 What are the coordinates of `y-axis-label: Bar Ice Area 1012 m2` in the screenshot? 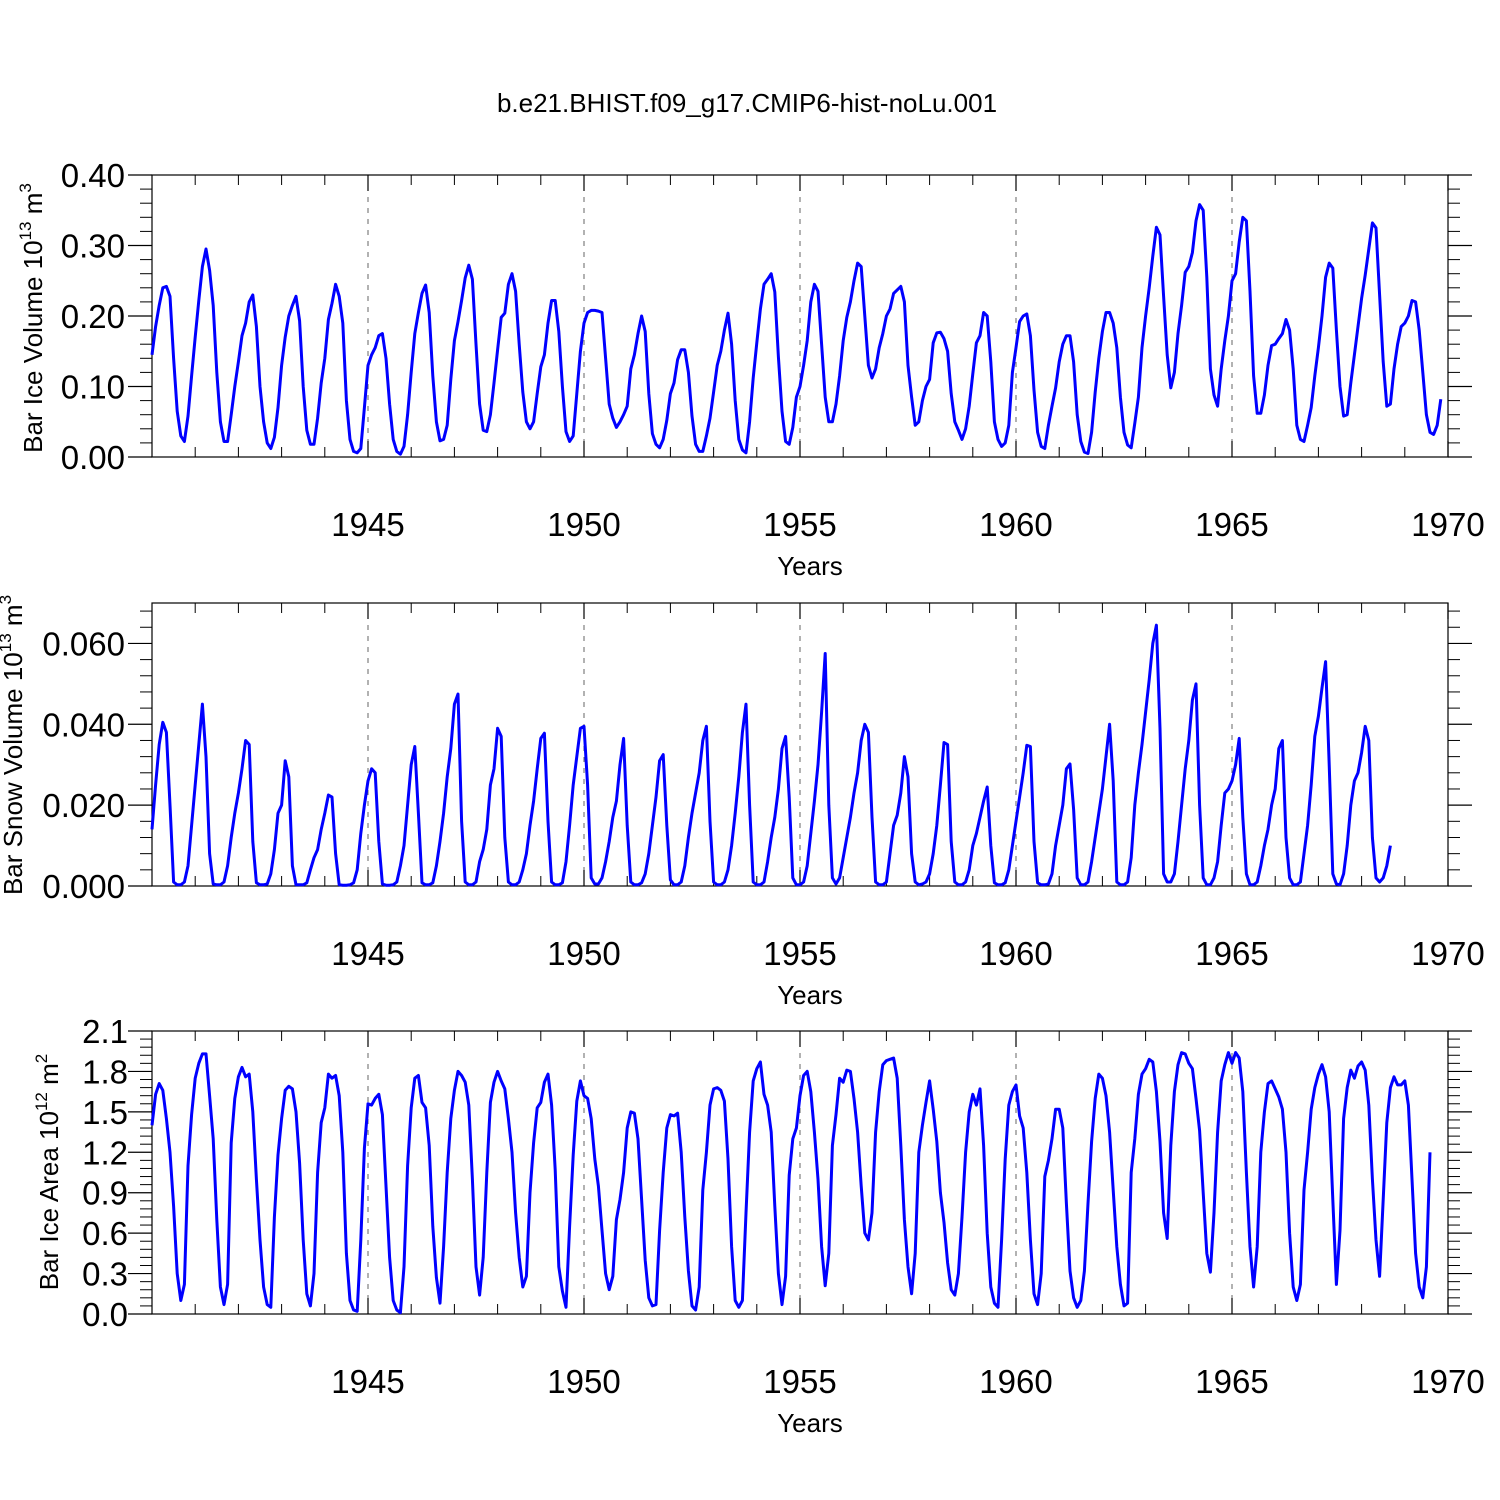 It's located at (48, 1172).